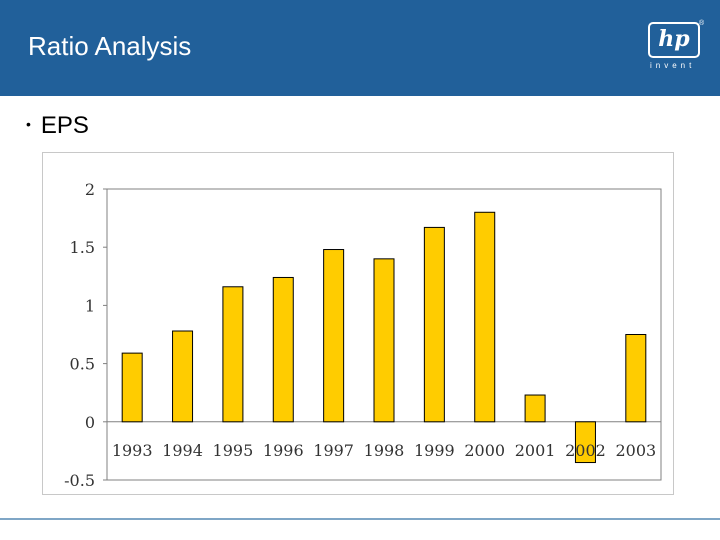 The image size is (720, 540). What do you see at coordinates (702, 23) in the screenshot?
I see `registered-mark: ®` at bounding box center [702, 23].